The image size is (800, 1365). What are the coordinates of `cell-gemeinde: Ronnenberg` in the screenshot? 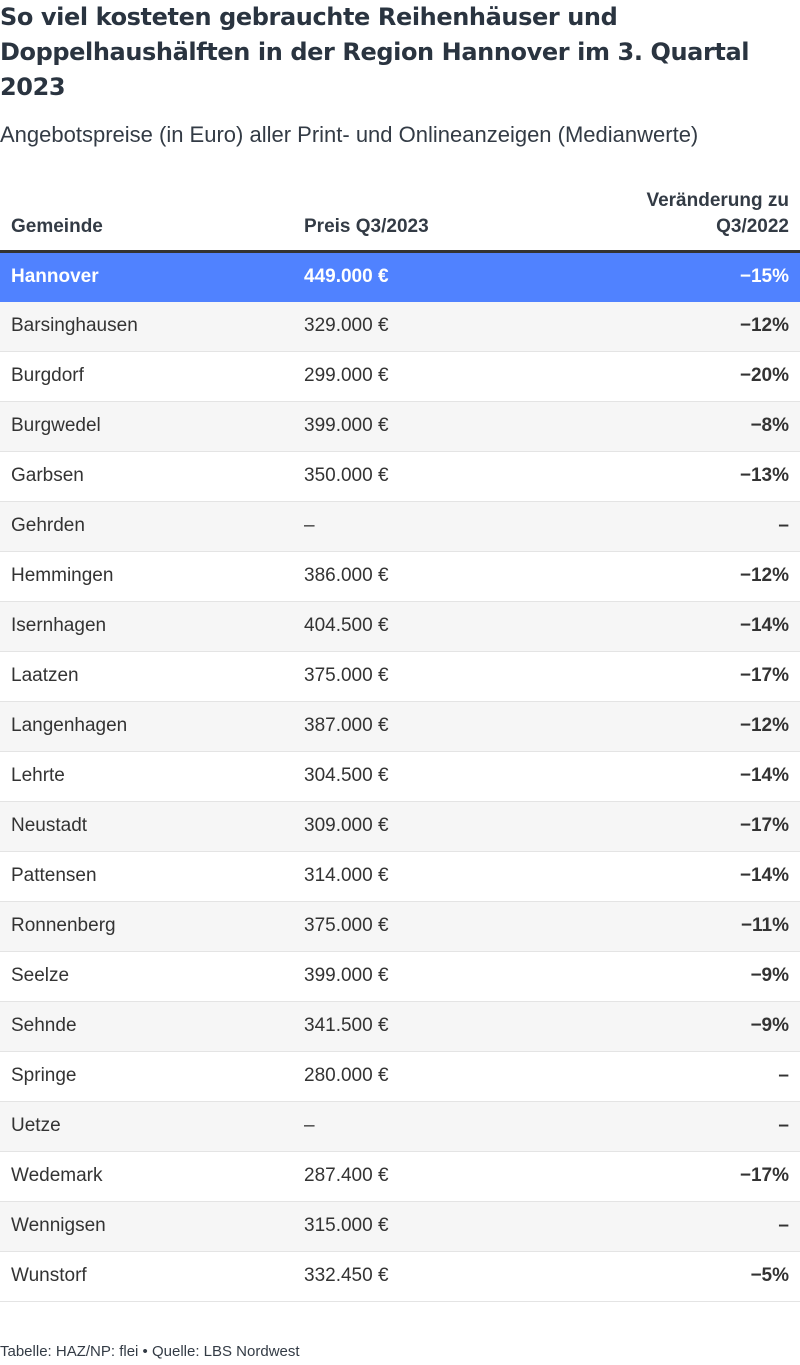 It's located at (146, 926).